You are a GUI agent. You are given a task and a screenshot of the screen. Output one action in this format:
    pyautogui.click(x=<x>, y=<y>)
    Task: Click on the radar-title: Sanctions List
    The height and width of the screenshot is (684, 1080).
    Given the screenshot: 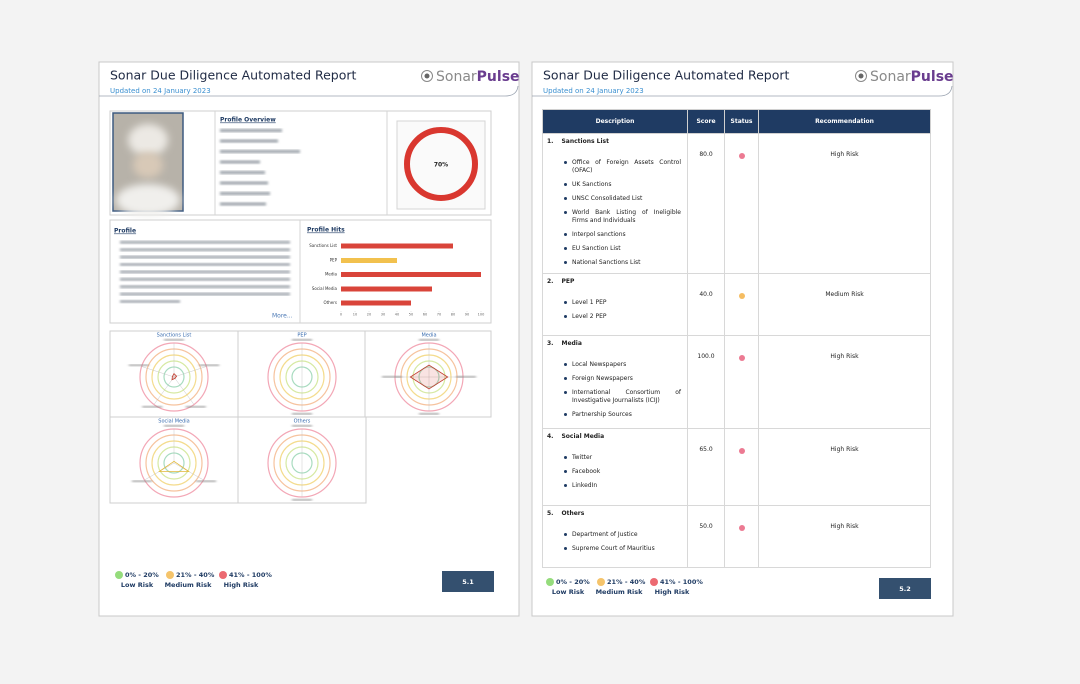 What is the action you would take?
    pyautogui.click(x=174, y=336)
    